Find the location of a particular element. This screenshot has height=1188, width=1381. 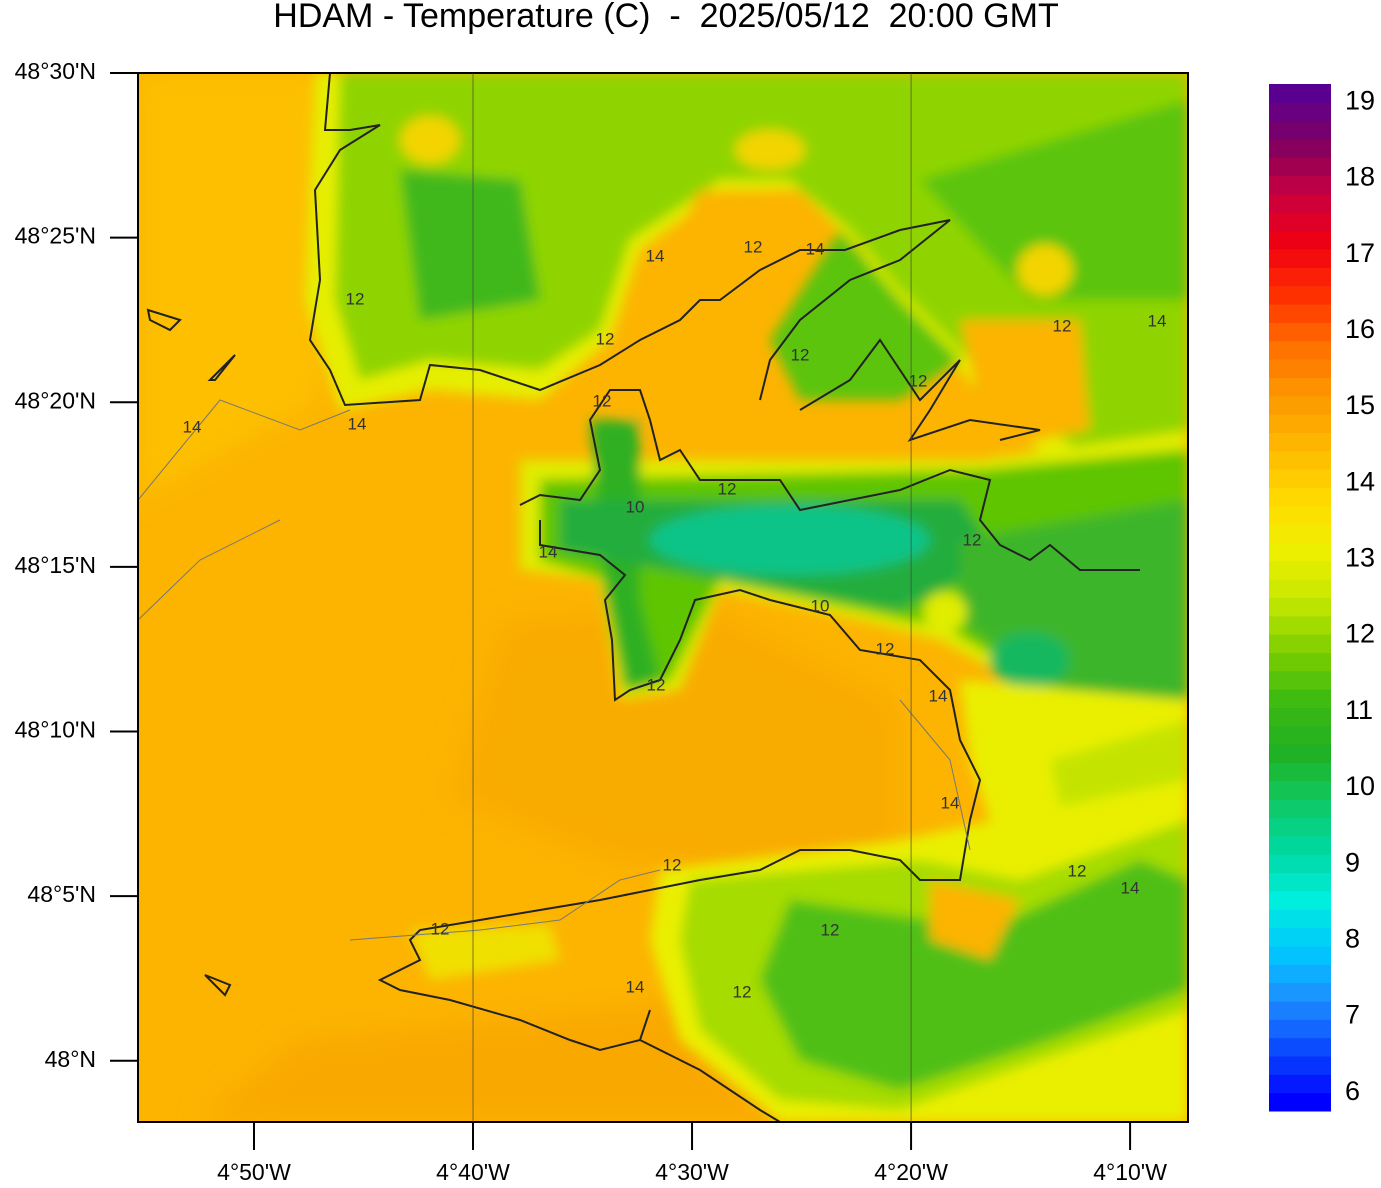

colorbar-label: 12 is located at coordinates (1360, 634).